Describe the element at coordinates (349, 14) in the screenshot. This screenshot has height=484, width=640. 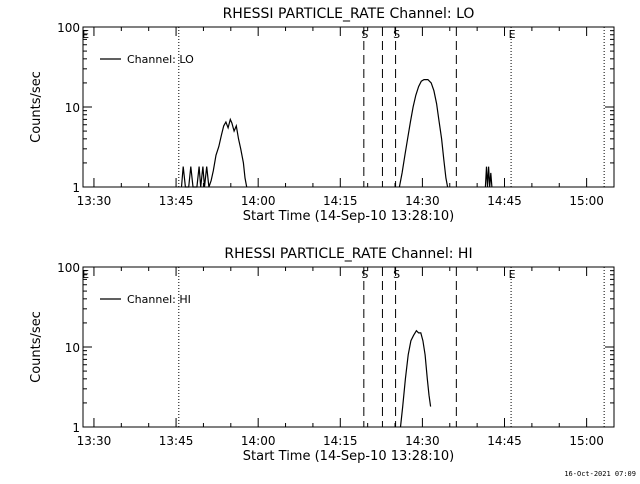
I see `chart-title: RHESSI PARTICLE_RATE Channel: LO` at that location.